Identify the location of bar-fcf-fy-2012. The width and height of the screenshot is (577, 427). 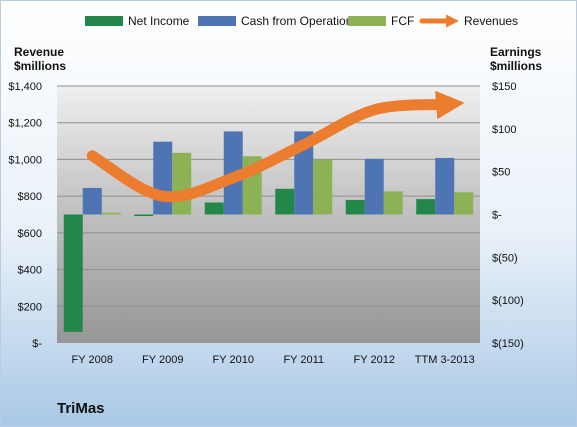
(393, 203).